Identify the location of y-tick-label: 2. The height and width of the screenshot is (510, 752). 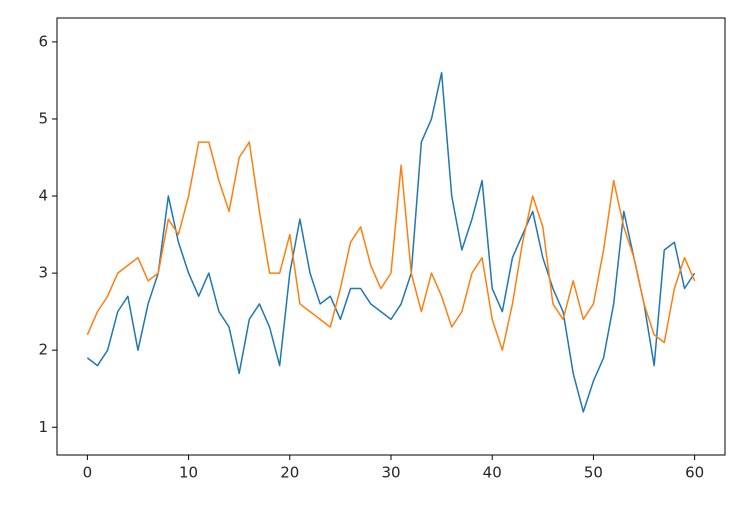
(43, 350).